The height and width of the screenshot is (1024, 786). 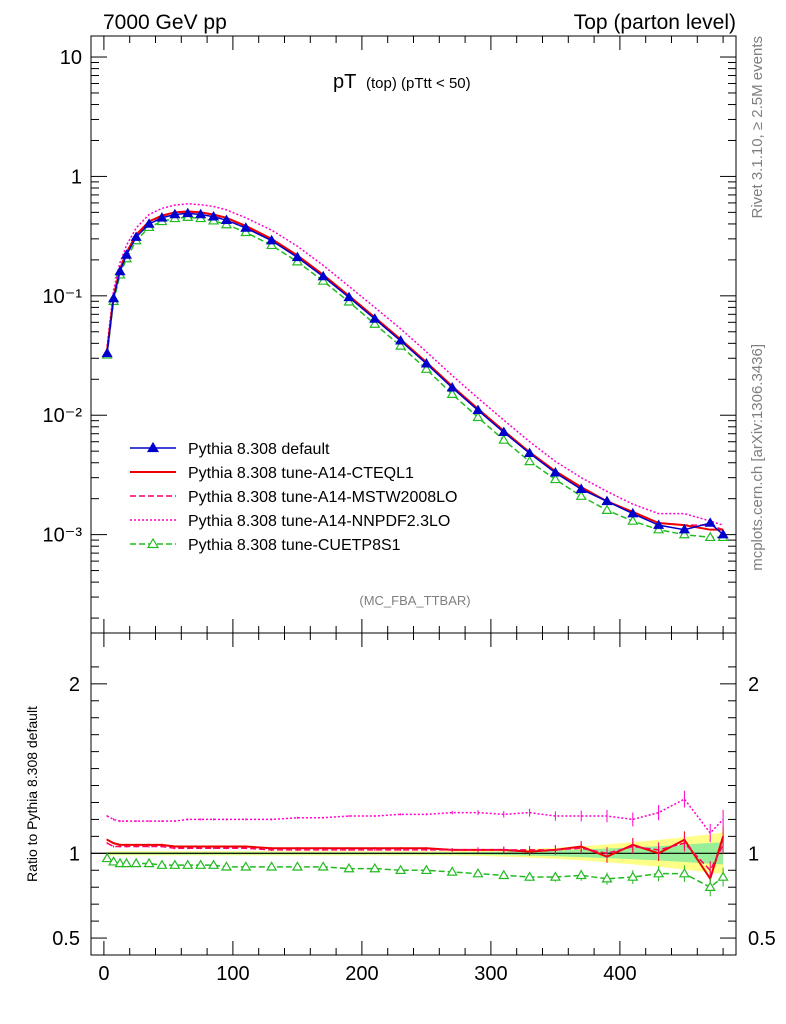 What do you see at coordinates (165, 22) in the screenshot?
I see `header-left: 7000 GeV pp` at bounding box center [165, 22].